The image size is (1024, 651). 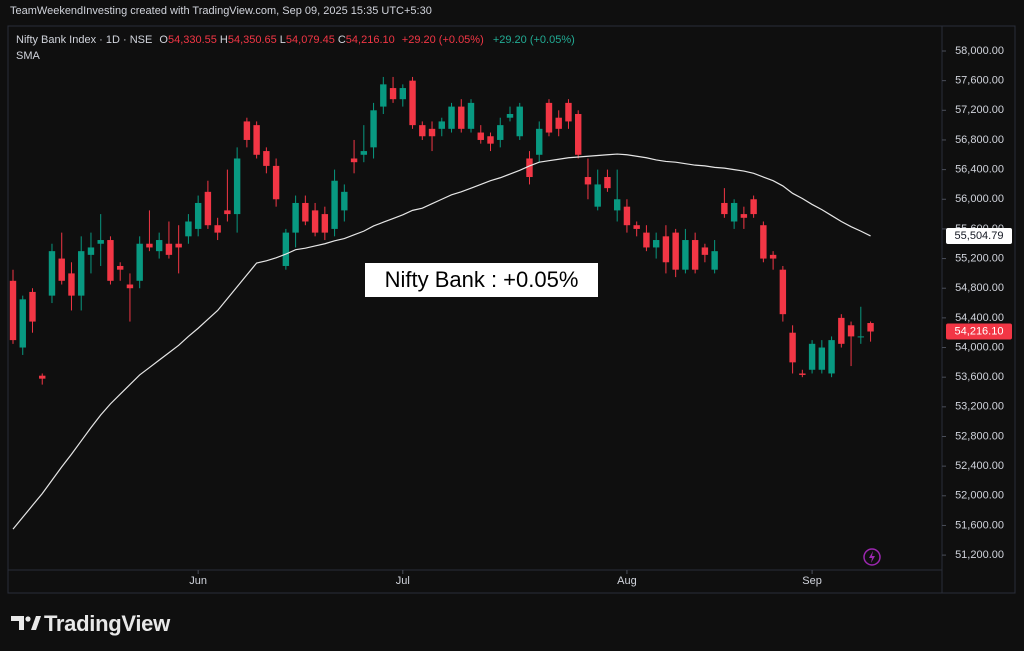 I want to click on x-tick-label: Aug, so click(x=627, y=581).